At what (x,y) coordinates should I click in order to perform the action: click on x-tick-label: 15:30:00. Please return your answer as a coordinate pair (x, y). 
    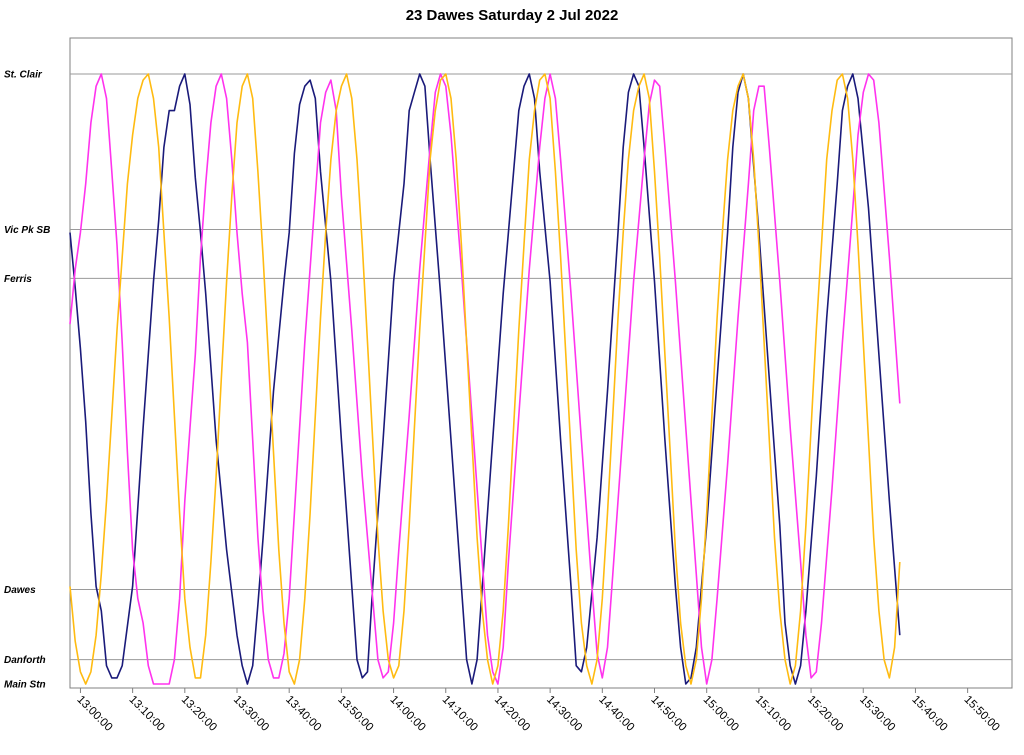
    Looking at the image, I should click on (877, 714).